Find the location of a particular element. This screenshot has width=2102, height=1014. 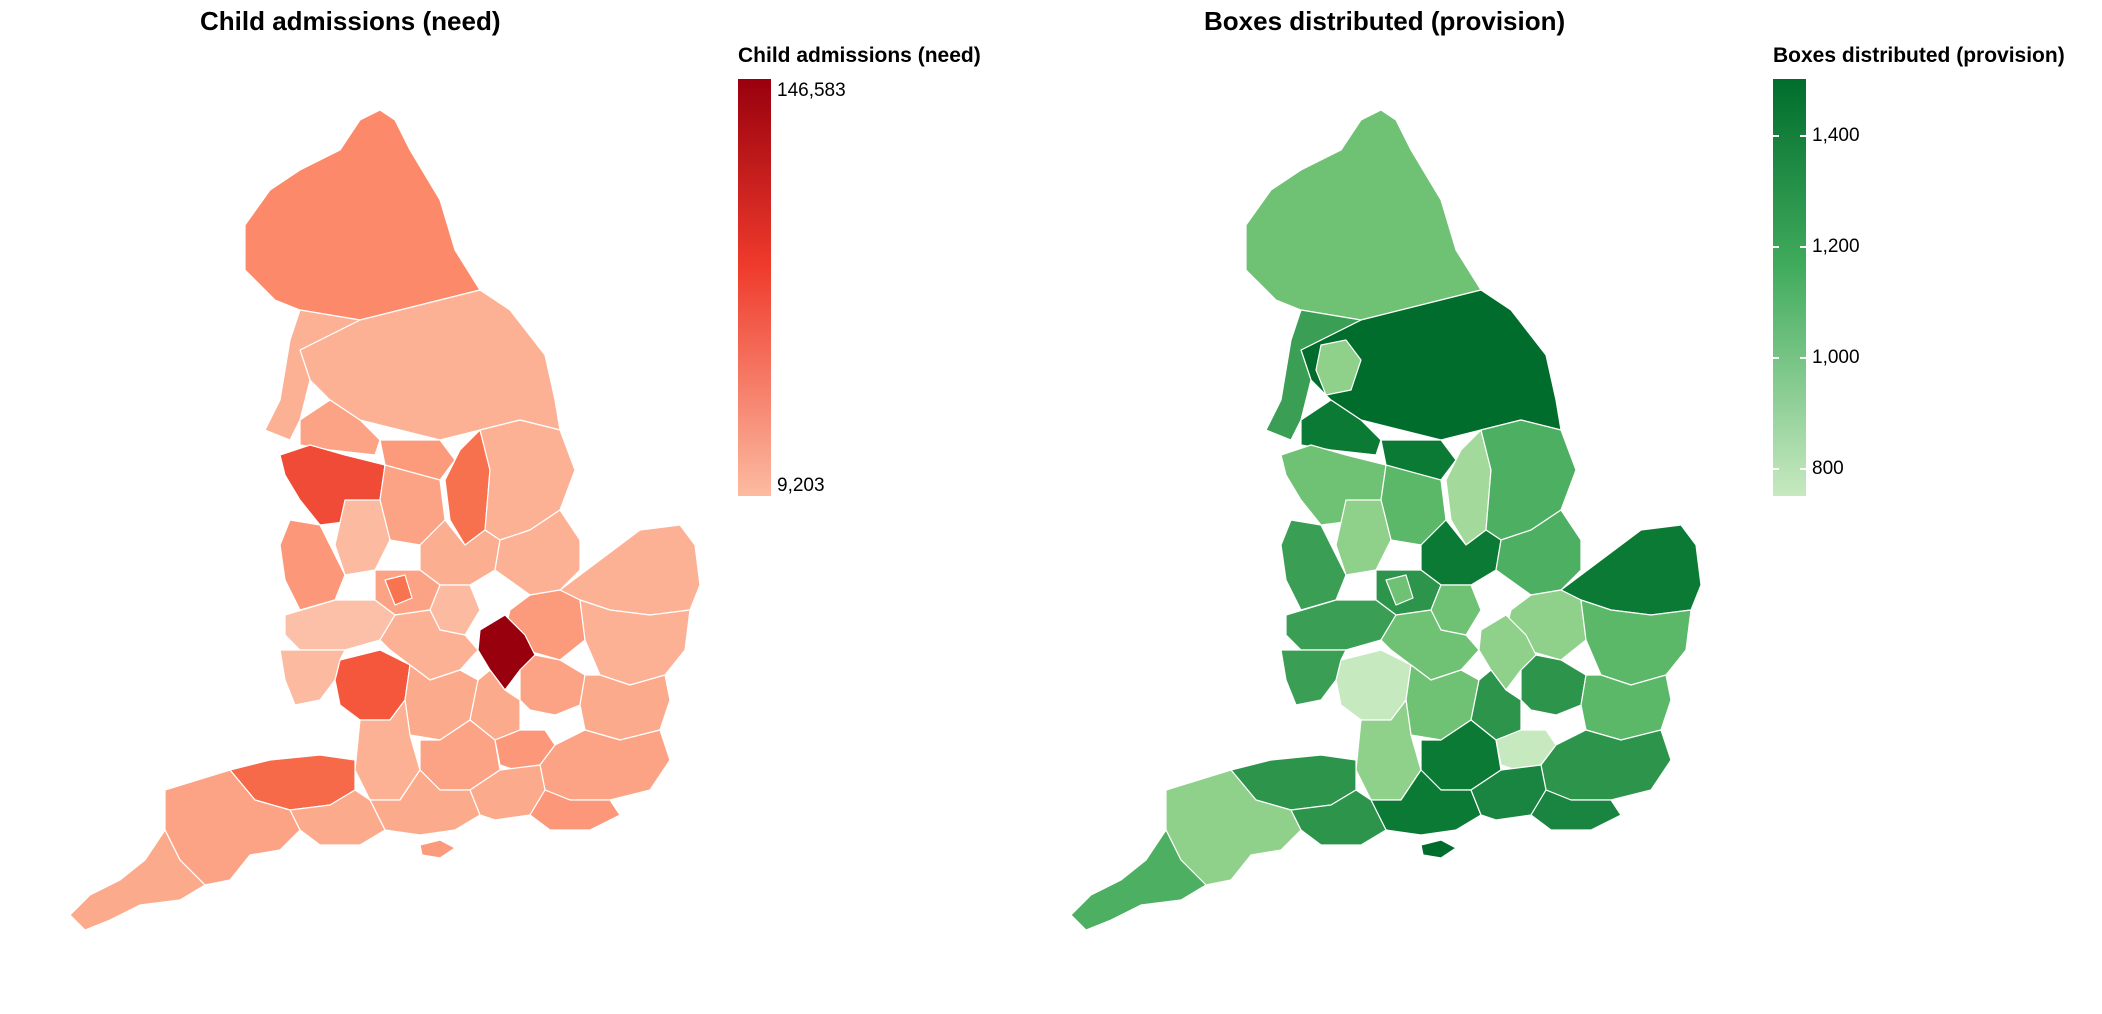

region-cumbria-inner is located at coordinates (1338, 367).